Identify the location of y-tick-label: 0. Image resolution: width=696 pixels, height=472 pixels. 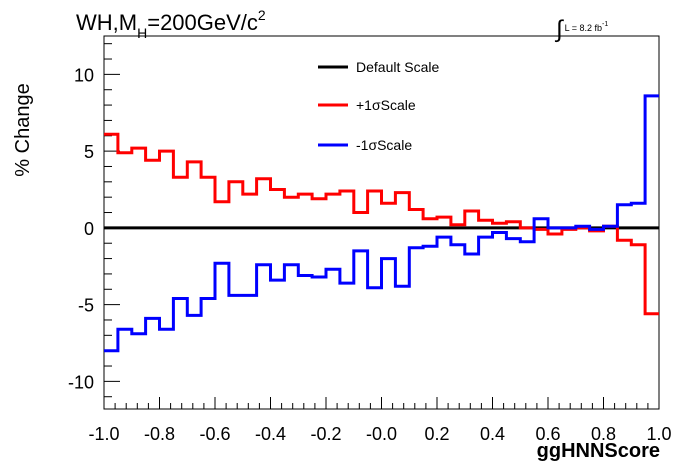
(89, 229).